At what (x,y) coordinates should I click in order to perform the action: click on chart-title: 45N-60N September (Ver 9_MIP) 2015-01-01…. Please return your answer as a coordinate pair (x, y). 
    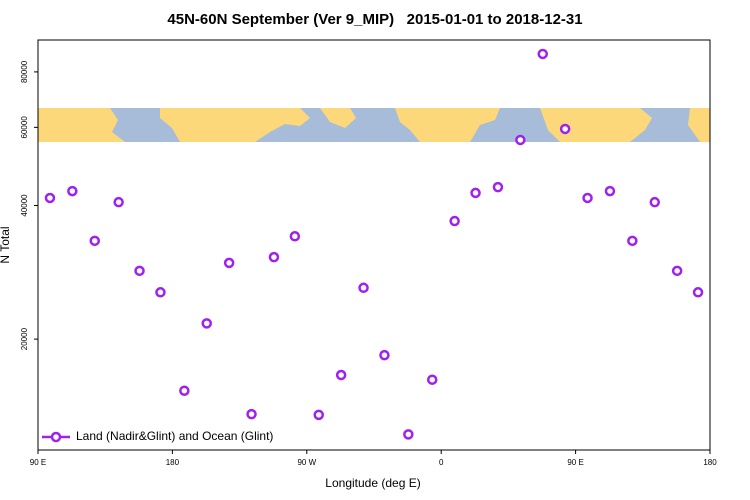
    Looking at the image, I should click on (374, 19).